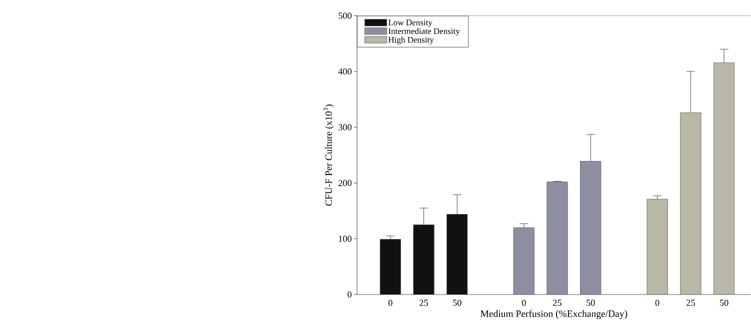 The height and width of the screenshot is (331, 751). What do you see at coordinates (554, 315) in the screenshot?
I see `x-axis-title: Medium Perfusion (%Exchange/Day)` at bounding box center [554, 315].